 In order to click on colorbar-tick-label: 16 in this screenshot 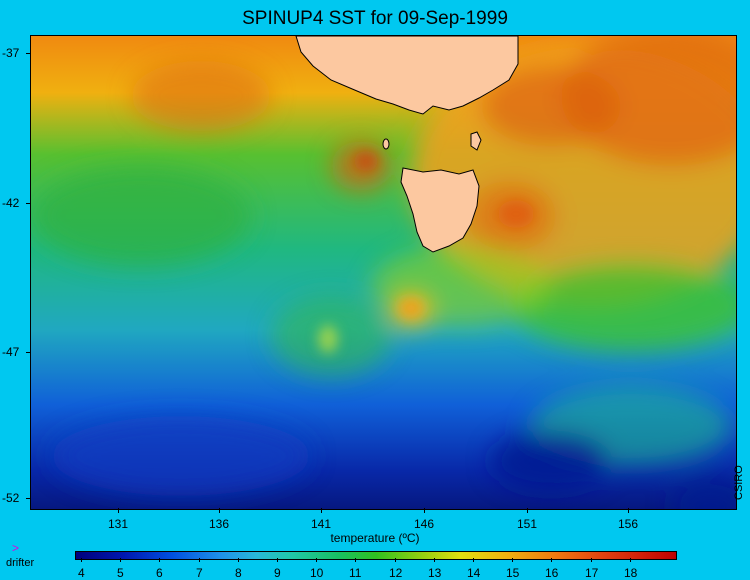, I will do `click(552, 573)`.